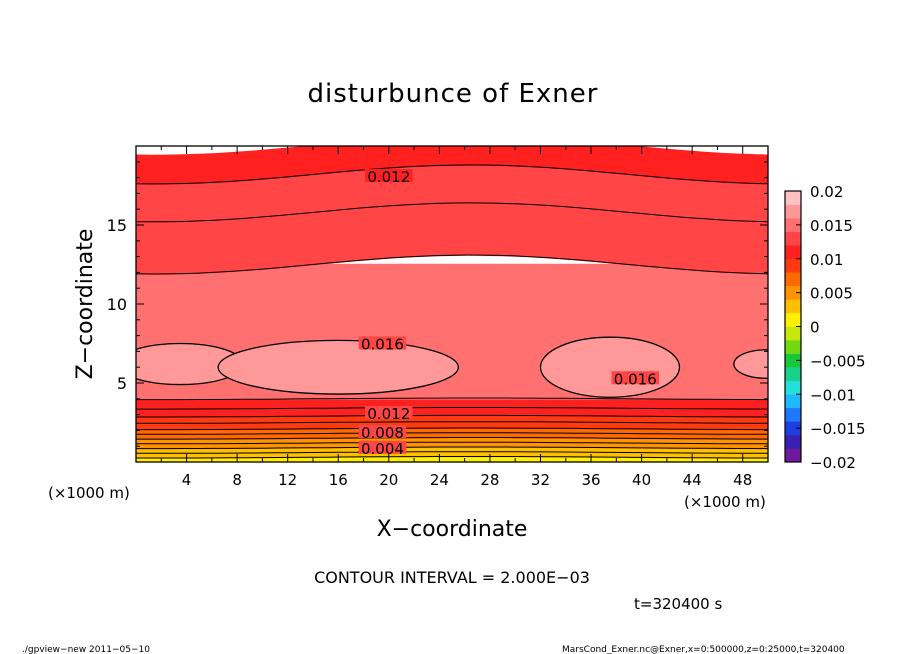 The width and height of the screenshot is (904, 654). What do you see at coordinates (826, 260) in the screenshot?
I see `colorbar-tick-label: 0.01` at bounding box center [826, 260].